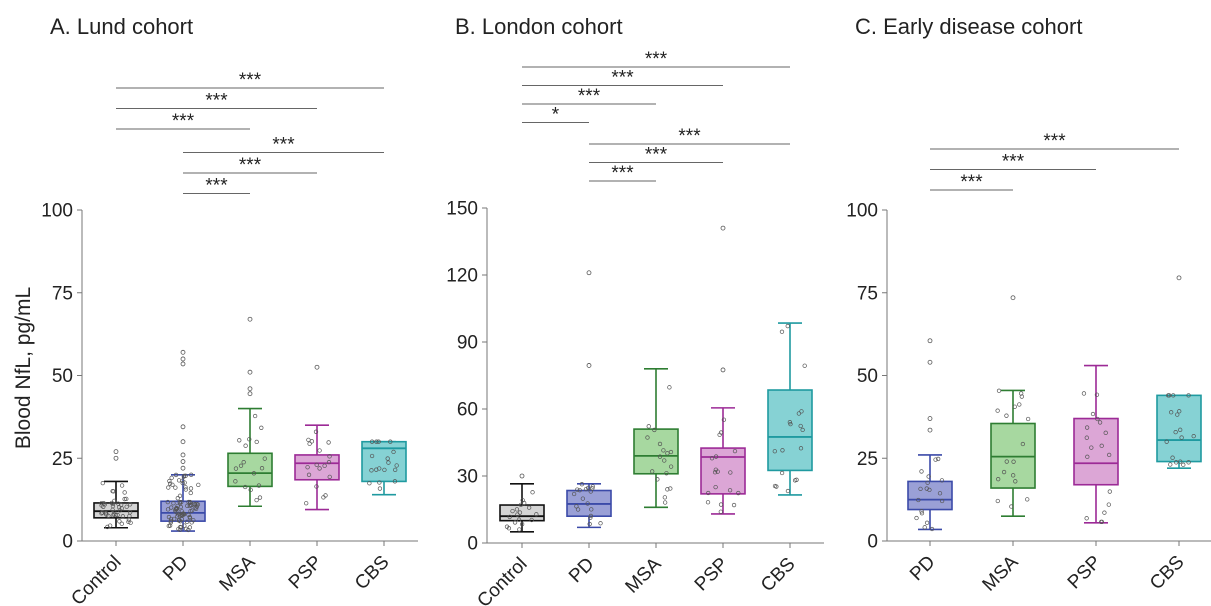  Describe the element at coordinates (712, 575) in the screenshot. I see `x-tick-label: PSP` at that location.